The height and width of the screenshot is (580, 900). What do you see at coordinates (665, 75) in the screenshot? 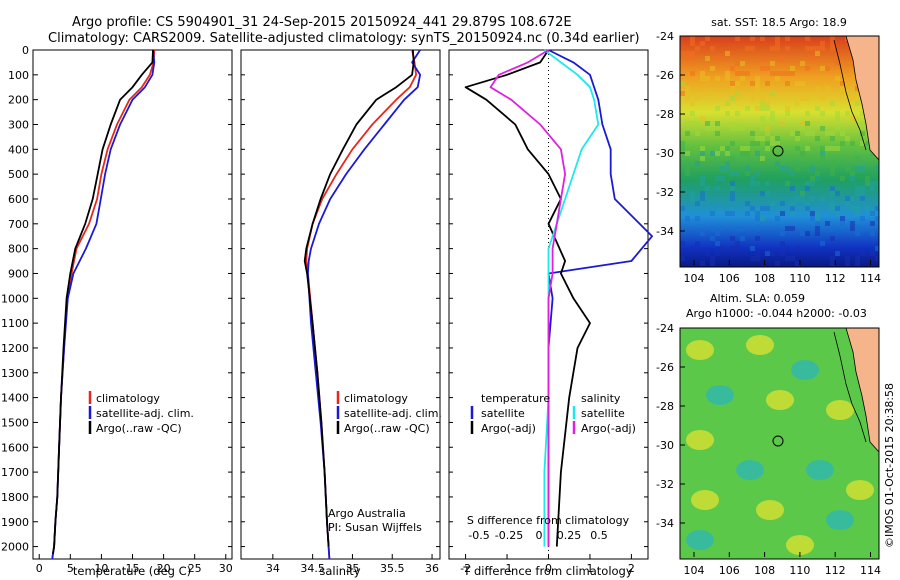
I see `lat-tick-label: -26` at bounding box center [665, 75].